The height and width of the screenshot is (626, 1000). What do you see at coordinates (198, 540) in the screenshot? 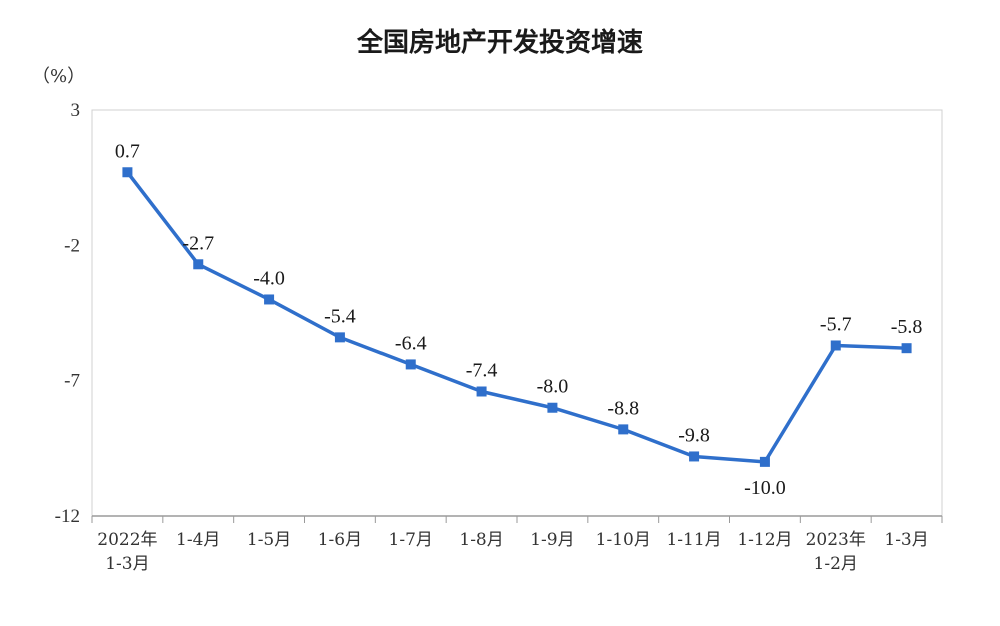
I see `x-tick-label: 1-4月` at bounding box center [198, 540].